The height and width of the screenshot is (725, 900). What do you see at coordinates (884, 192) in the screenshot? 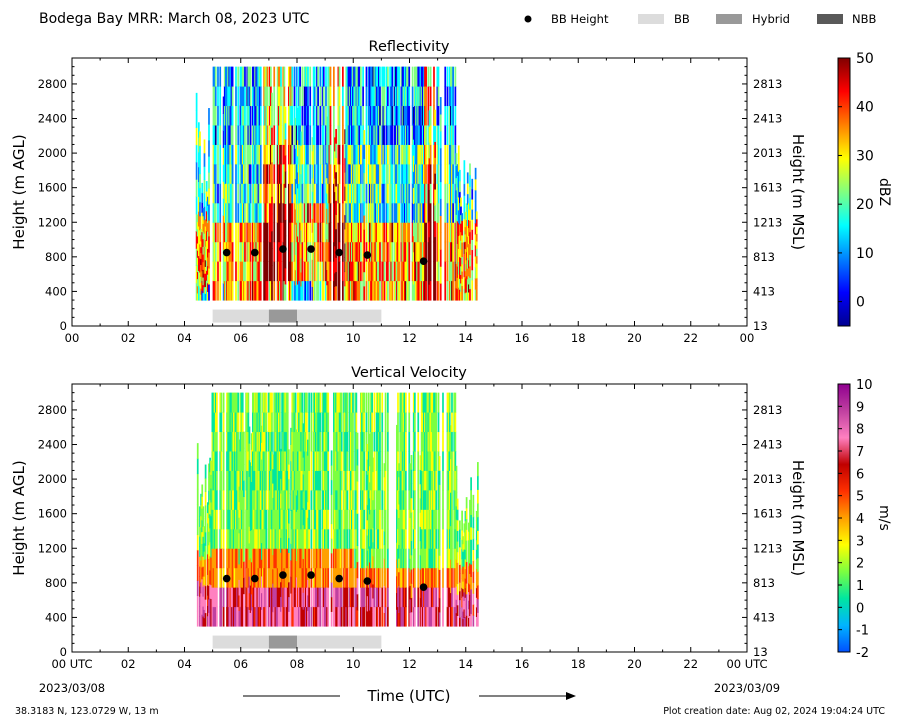
I see `reflectivity-colorbar-label: dBZ` at bounding box center [884, 192].